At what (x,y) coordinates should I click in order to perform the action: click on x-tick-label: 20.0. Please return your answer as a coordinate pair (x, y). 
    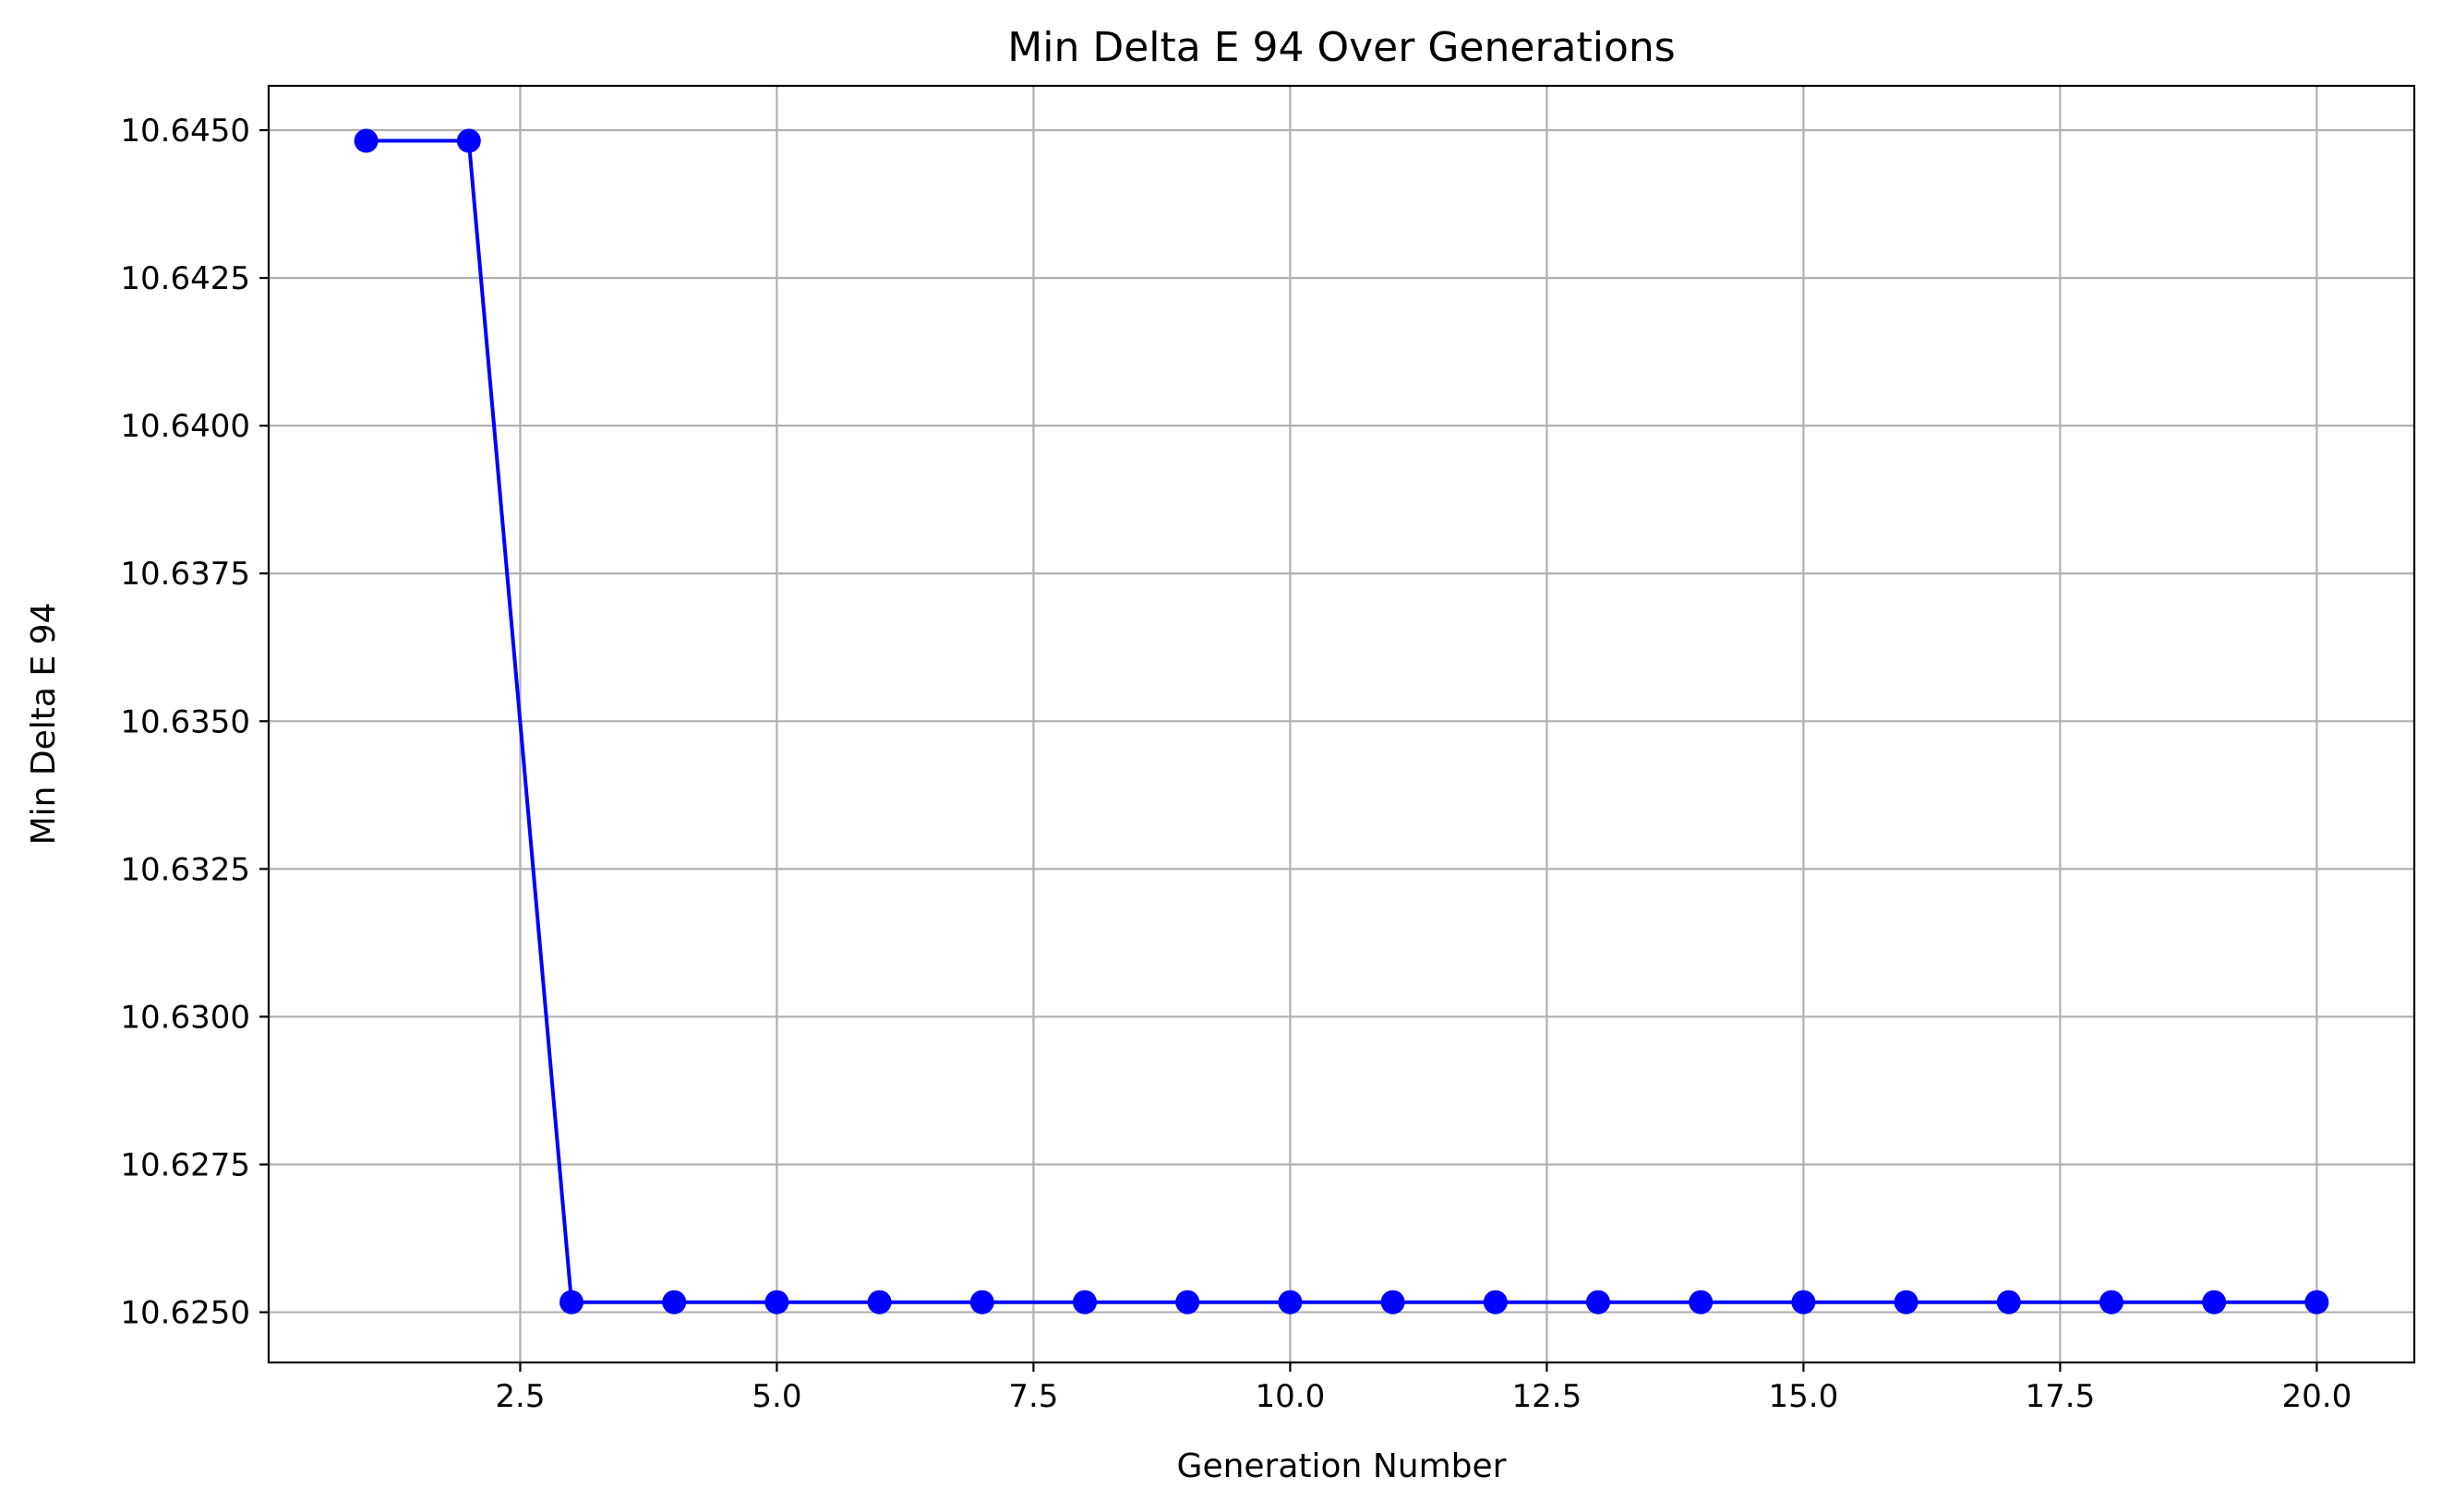
    Looking at the image, I should click on (2317, 1396).